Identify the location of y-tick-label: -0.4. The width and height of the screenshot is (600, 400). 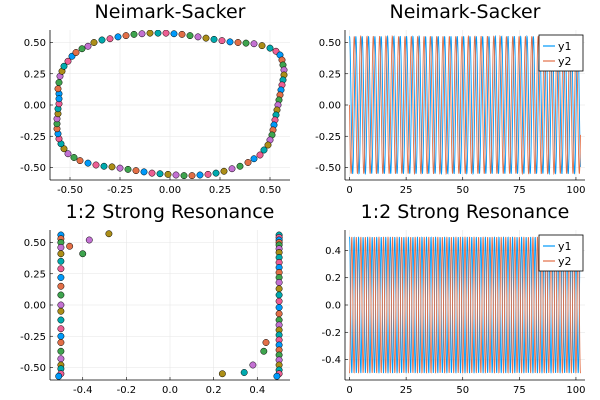
(331, 360).